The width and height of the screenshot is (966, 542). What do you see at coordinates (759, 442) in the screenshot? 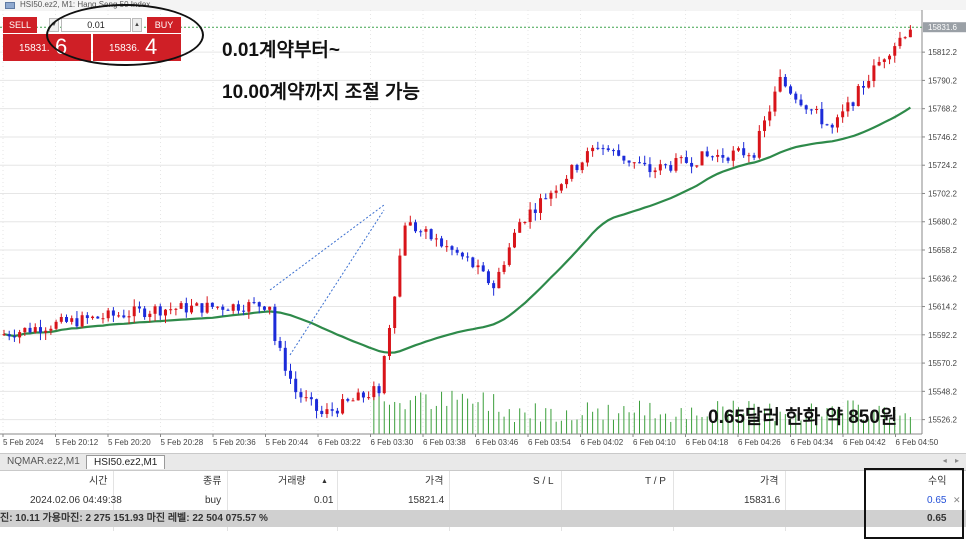
I see `time-label: 6 Feb 04:26` at bounding box center [759, 442].